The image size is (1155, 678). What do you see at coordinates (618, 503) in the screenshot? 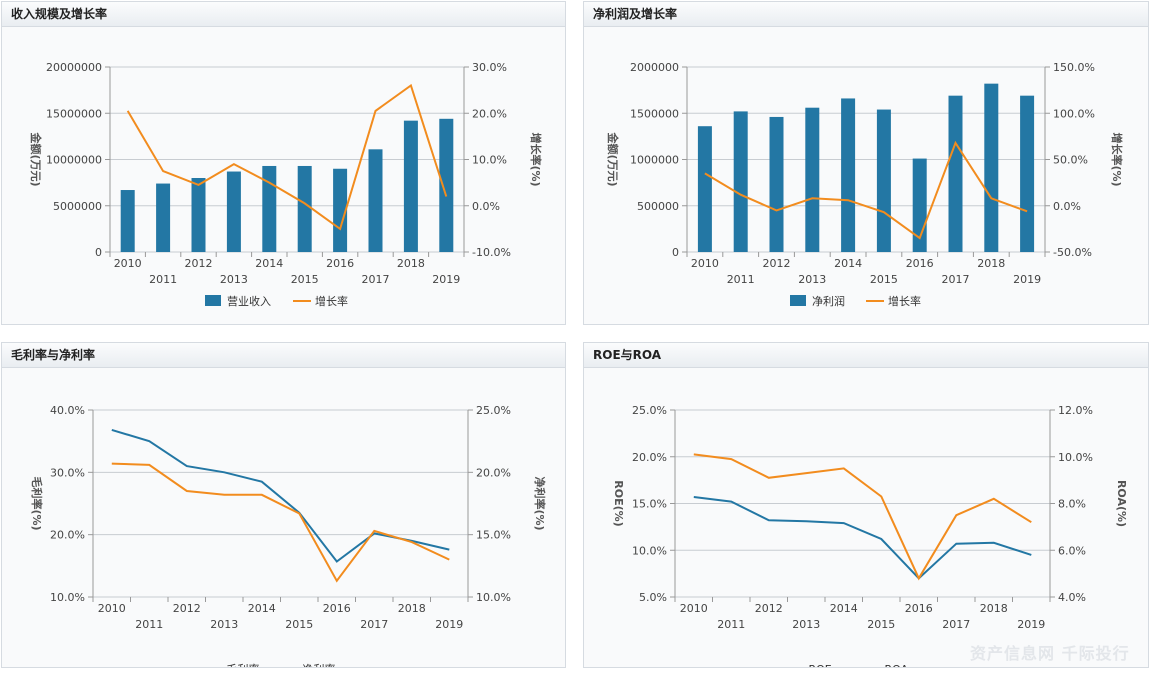
I see `left-axis-title: ROE(%)` at bounding box center [618, 503].